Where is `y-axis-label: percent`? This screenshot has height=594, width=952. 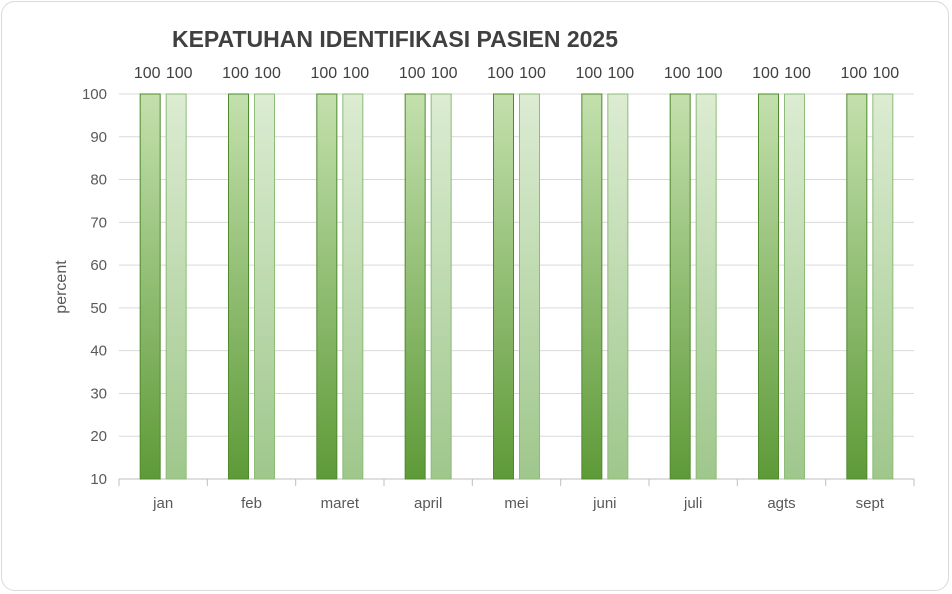
y-axis-label: percent is located at coordinates (61, 287).